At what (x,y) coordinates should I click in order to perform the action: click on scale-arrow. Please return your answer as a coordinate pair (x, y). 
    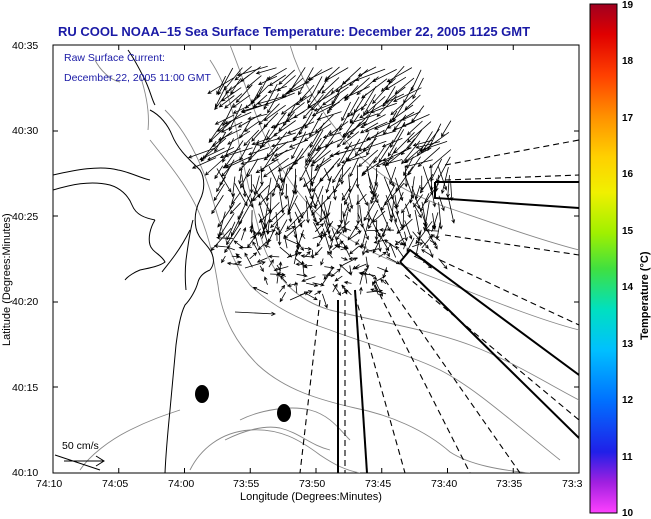
    Looking at the image, I should click on (84, 461).